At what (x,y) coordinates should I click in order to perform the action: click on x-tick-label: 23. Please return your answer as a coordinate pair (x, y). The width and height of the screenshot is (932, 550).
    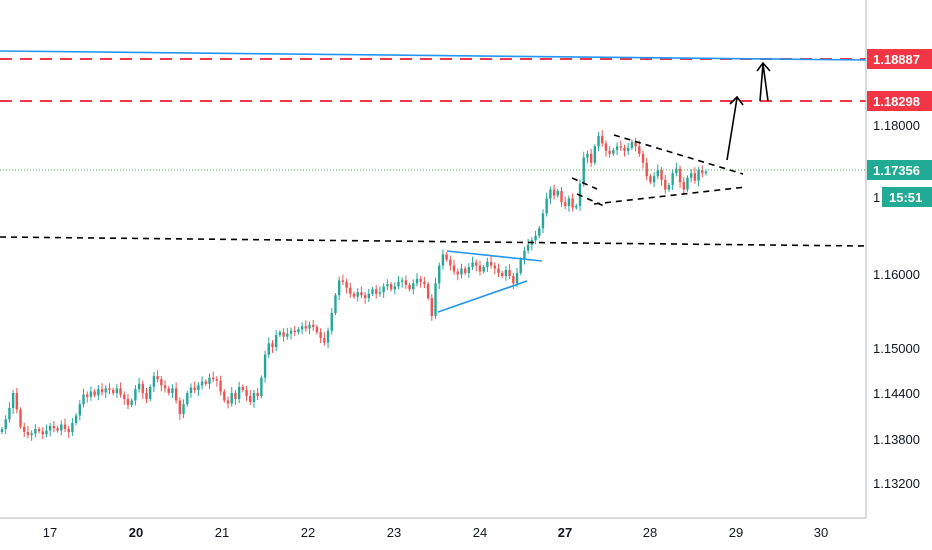
    Looking at the image, I should click on (394, 532).